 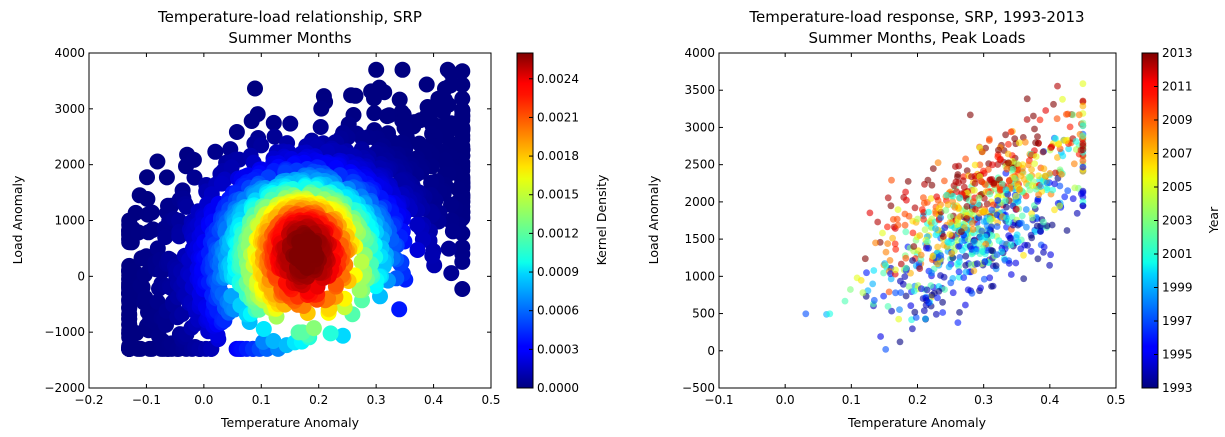 I want to click on colorbar-tick-label: 1993, so click(x=1177, y=388).